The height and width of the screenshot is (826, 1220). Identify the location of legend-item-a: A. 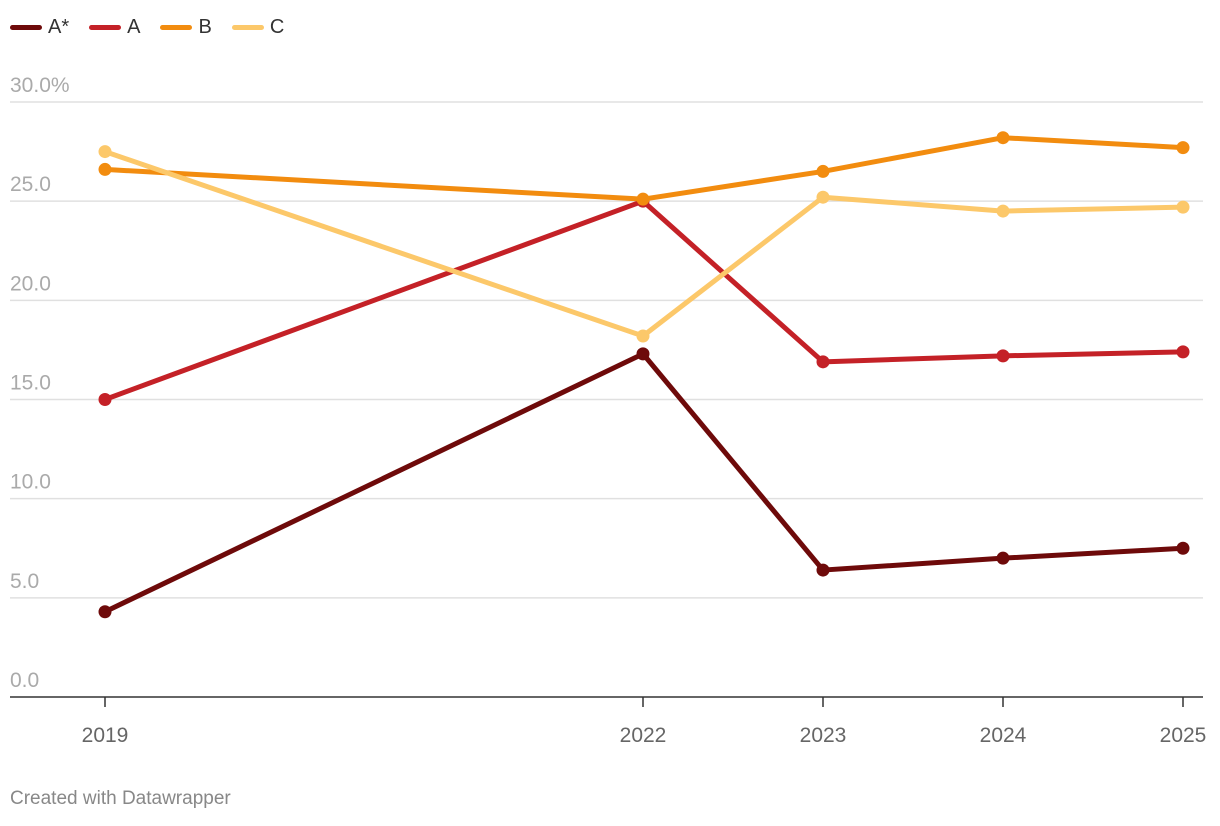
(114, 27).